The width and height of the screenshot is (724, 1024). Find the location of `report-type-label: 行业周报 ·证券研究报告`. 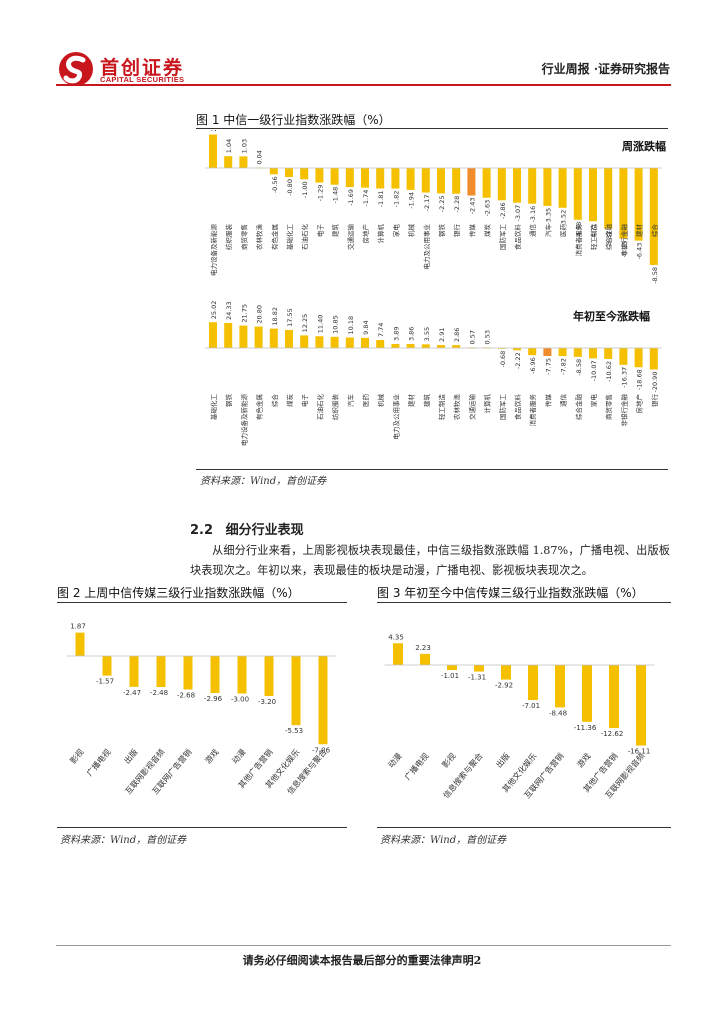

report-type-label: 行业周报 ·证券研究报告 is located at coordinates (605, 69).